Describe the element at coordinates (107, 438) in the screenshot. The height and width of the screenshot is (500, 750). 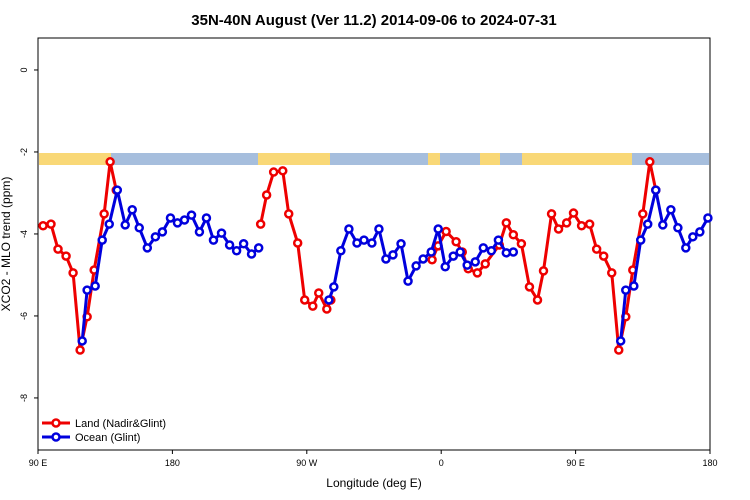
I see `legend-label: Ocean (Glint)` at that location.